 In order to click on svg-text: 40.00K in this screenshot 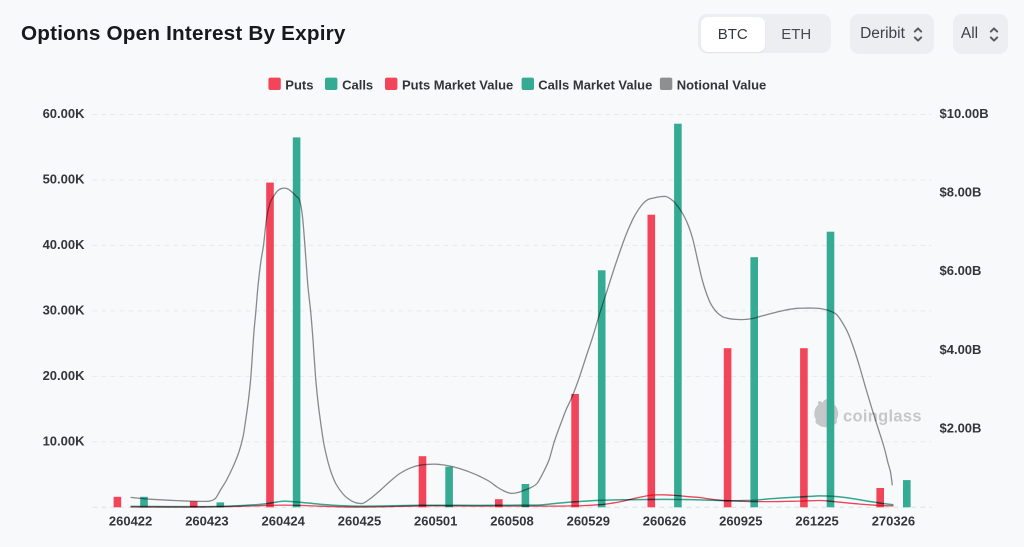, I will do `click(64, 244)`.